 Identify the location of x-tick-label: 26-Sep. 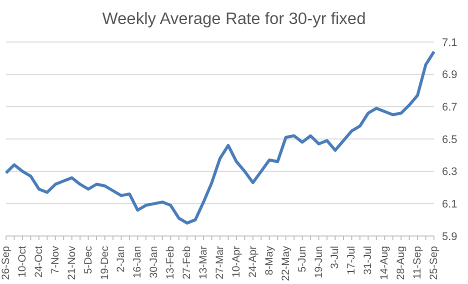
(6, 263).